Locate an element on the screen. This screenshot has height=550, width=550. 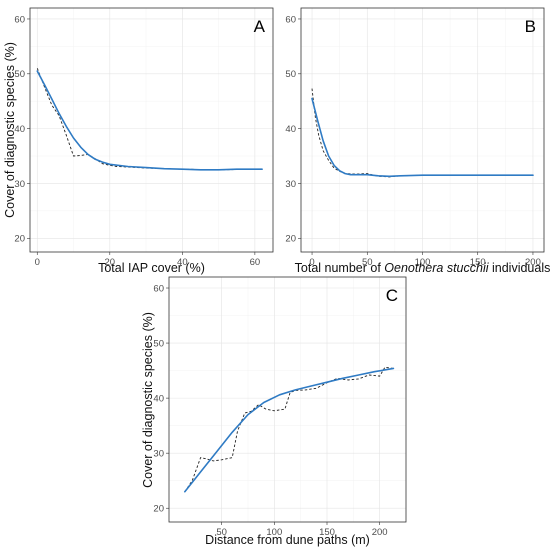
x-axis-title-part: individuals is located at coordinates (519, 268).